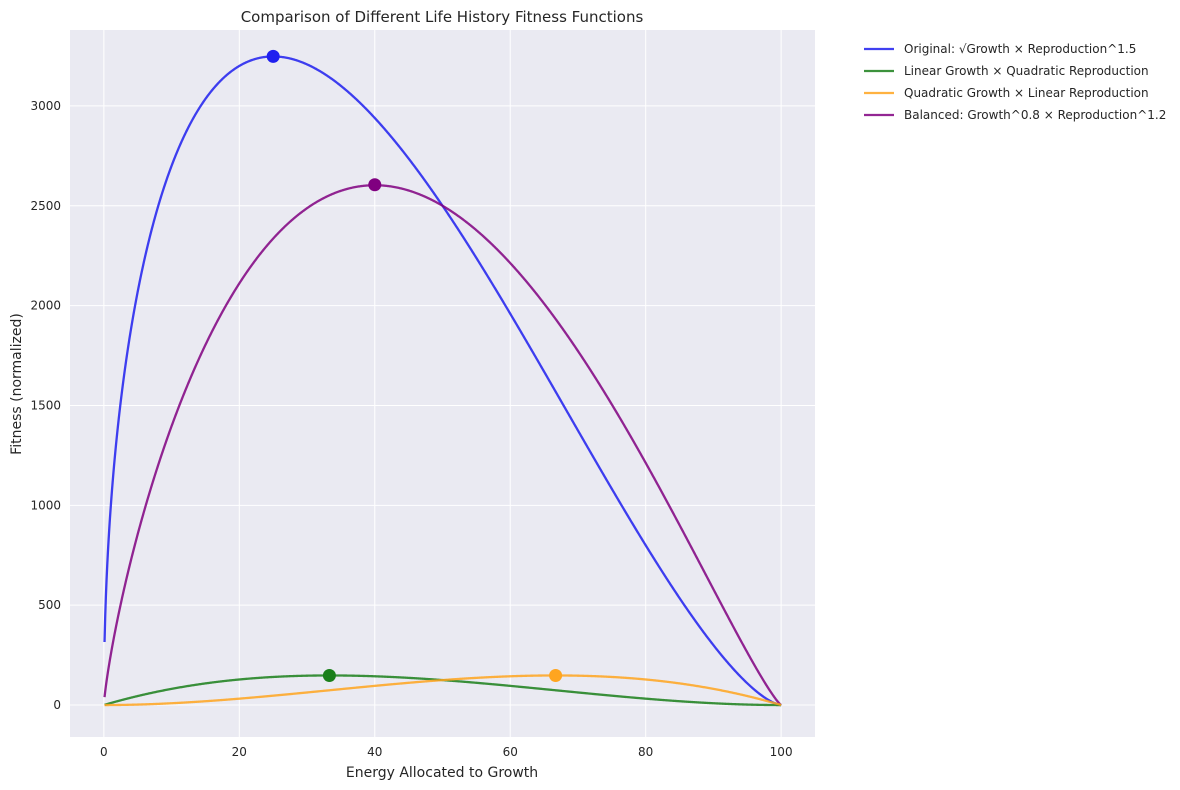 The image size is (1180, 790). What do you see at coordinates (1035, 115) in the screenshot?
I see `legend-entry-3: Balanced: Growth^0.8 × Reproduction^1.2` at bounding box center [1035, 115].